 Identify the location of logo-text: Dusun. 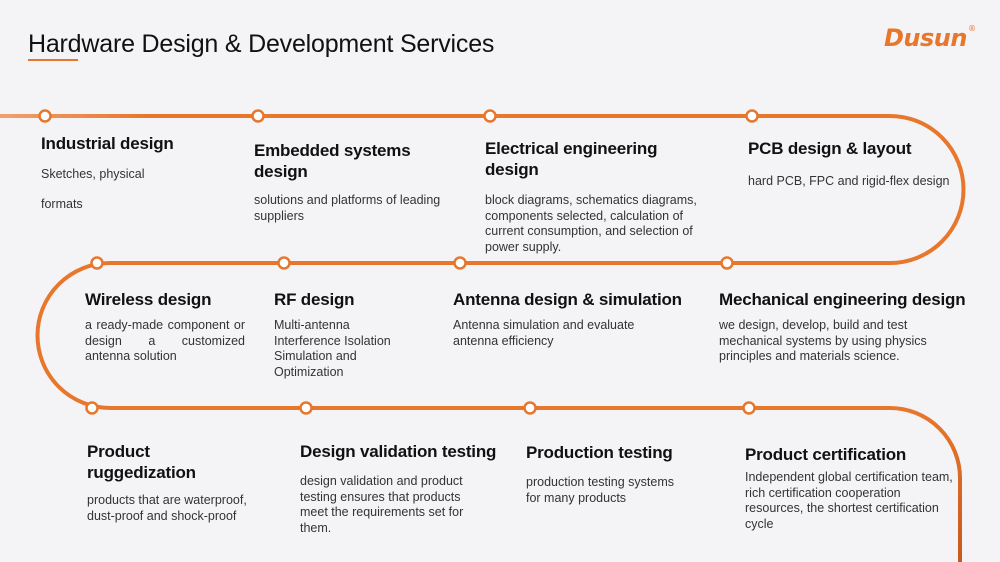
(925, 38).